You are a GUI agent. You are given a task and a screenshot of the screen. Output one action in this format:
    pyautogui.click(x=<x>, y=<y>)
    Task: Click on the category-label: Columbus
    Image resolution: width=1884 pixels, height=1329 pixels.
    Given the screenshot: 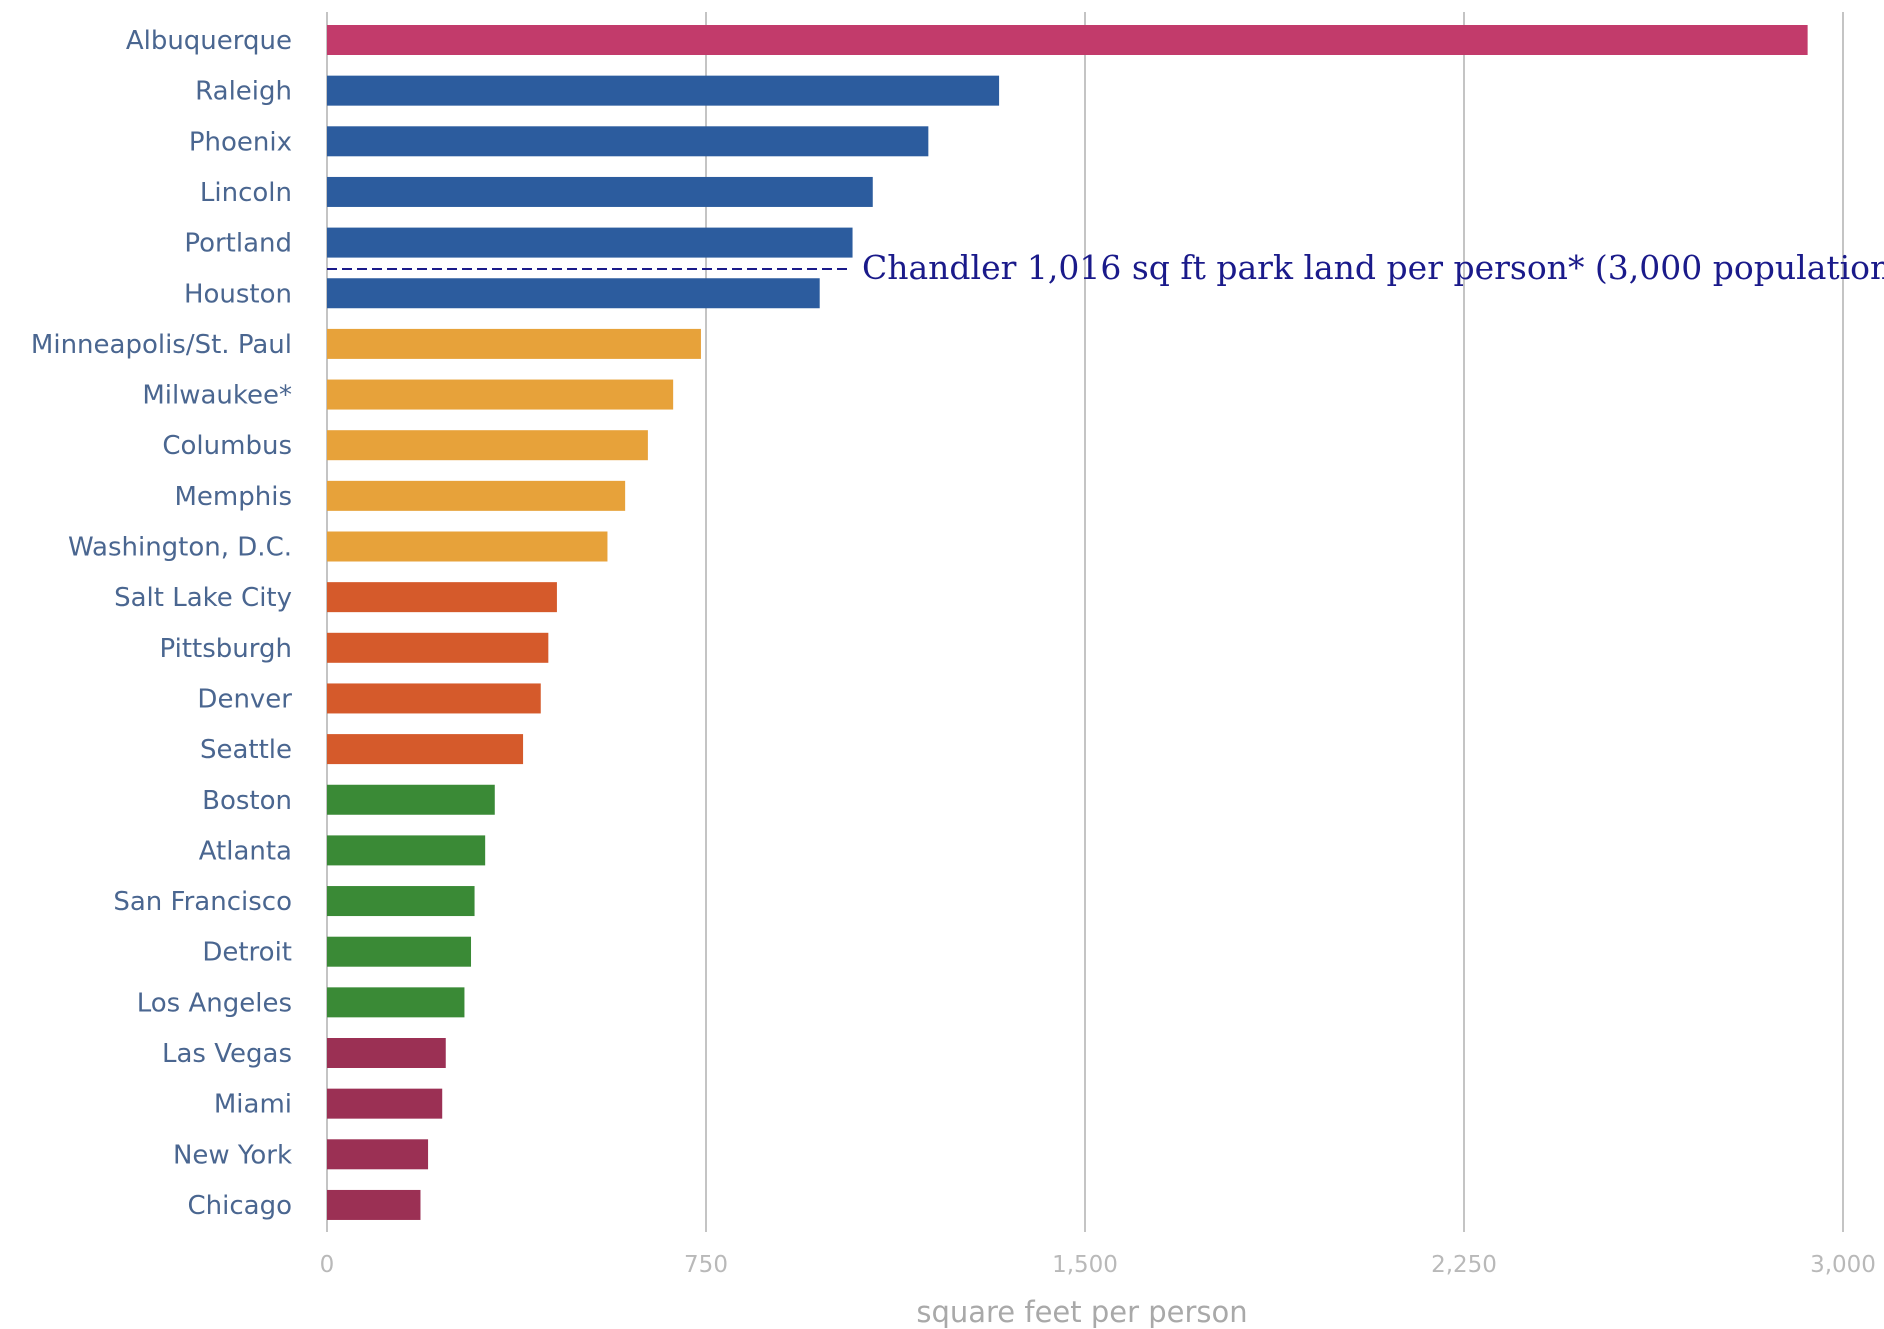 What is the action you would take?
    pyautogui.click(x=227, y=446)
    